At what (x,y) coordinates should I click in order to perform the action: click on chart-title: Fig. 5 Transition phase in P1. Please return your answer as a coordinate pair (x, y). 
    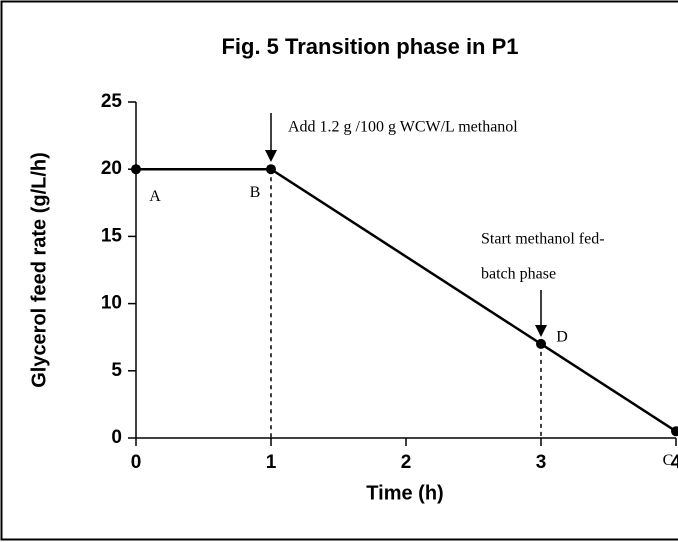
    Looking at the image, I should click on (369, 46).